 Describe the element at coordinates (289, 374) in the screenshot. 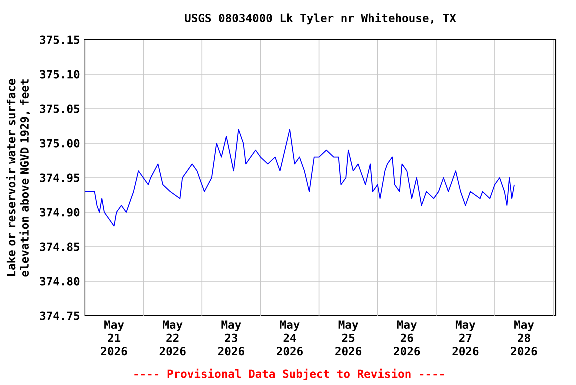

I see `text: ---- Provisional Data Subject to Revision ----` at that location.